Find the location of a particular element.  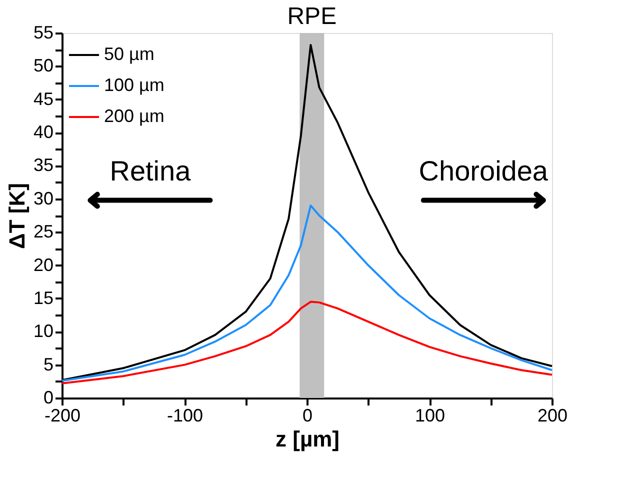

band-label: RPE is located at coordinates (312, 16).